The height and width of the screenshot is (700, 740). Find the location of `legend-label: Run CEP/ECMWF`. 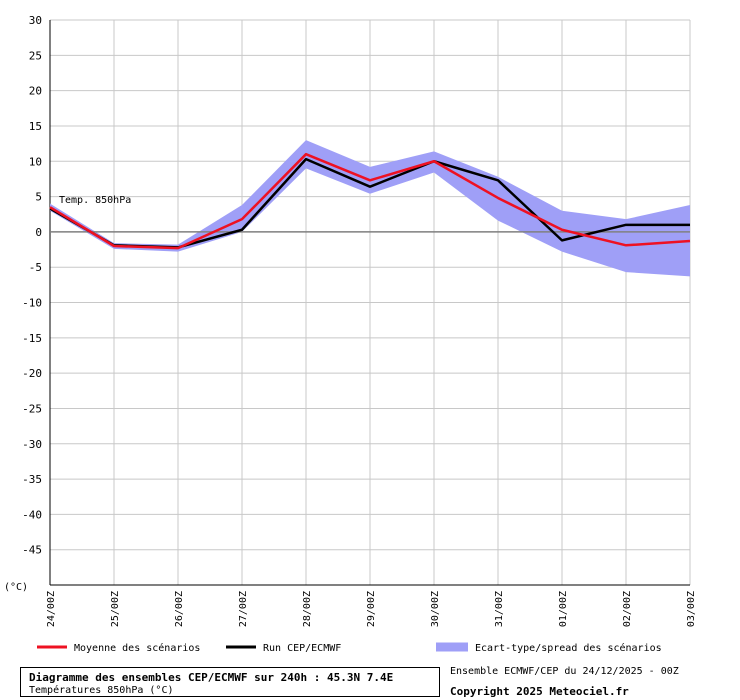

legend-label: Run CEP/ECMWF is located at coordinates (302, 648).